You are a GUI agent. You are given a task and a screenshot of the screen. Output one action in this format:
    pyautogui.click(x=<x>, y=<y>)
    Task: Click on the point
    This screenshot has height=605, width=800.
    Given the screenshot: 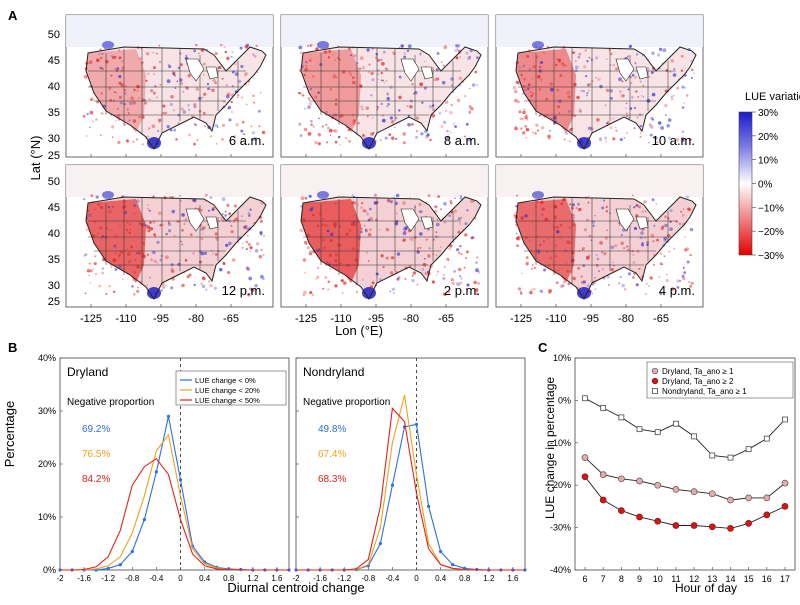 What is the action you would take?
    pyautogui.click(x=676, y=526)
    